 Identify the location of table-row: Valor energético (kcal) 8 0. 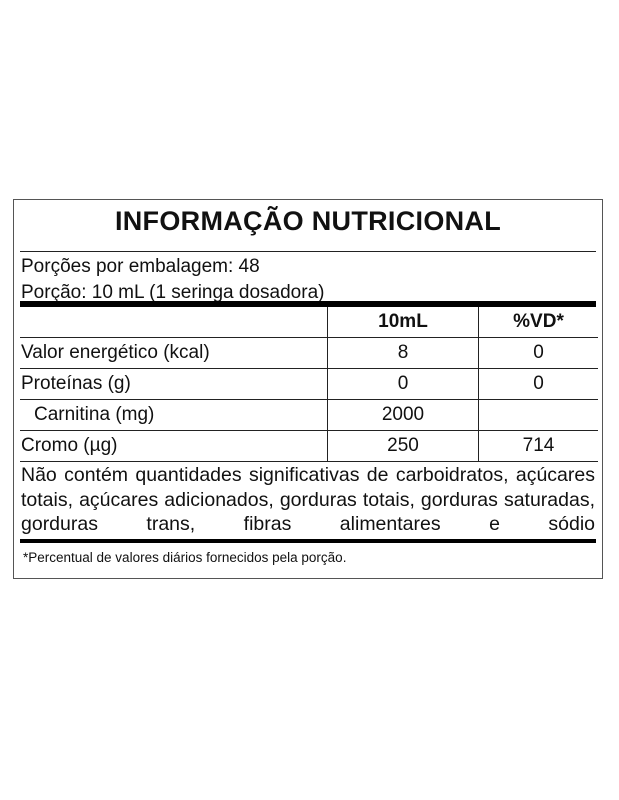
(309, 353).